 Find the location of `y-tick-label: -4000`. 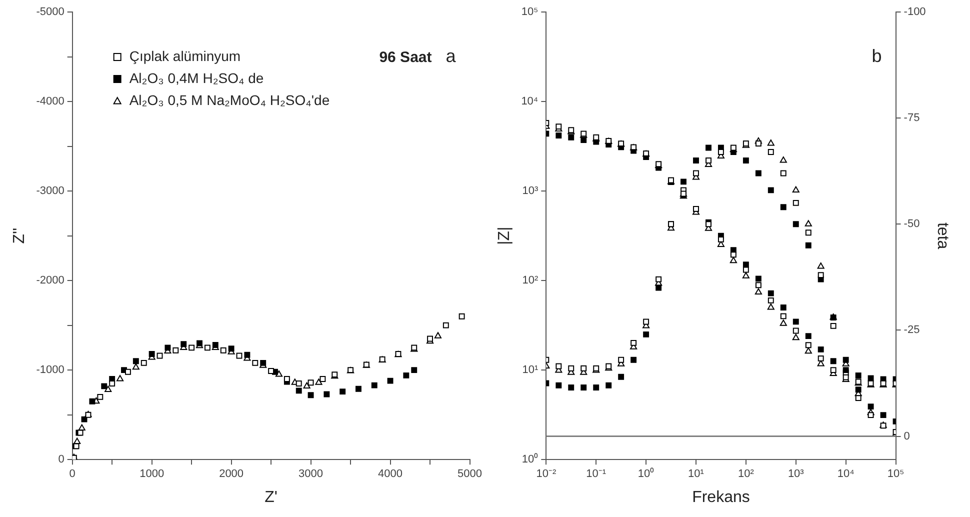

y-tick-label: -4000 is located at coordinates (50, 102).